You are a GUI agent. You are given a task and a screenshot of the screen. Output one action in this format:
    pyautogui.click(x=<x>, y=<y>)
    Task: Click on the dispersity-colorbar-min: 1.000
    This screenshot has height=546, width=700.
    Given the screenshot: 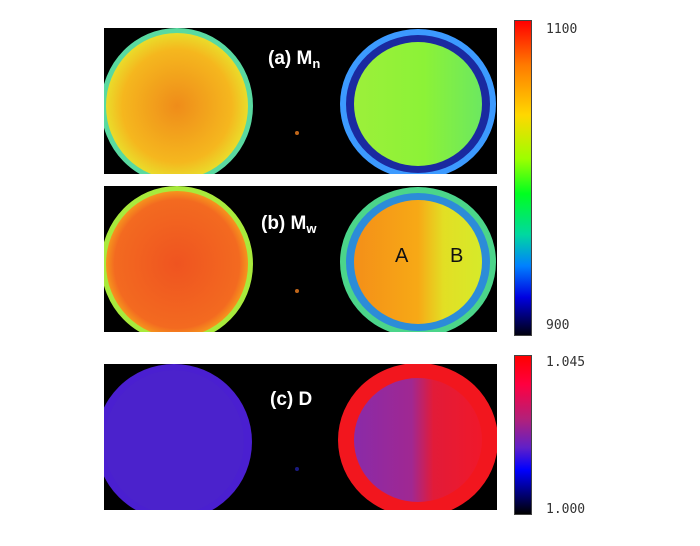 What is the action you would take?
    pyautogui.click(x=566, y=509)
    